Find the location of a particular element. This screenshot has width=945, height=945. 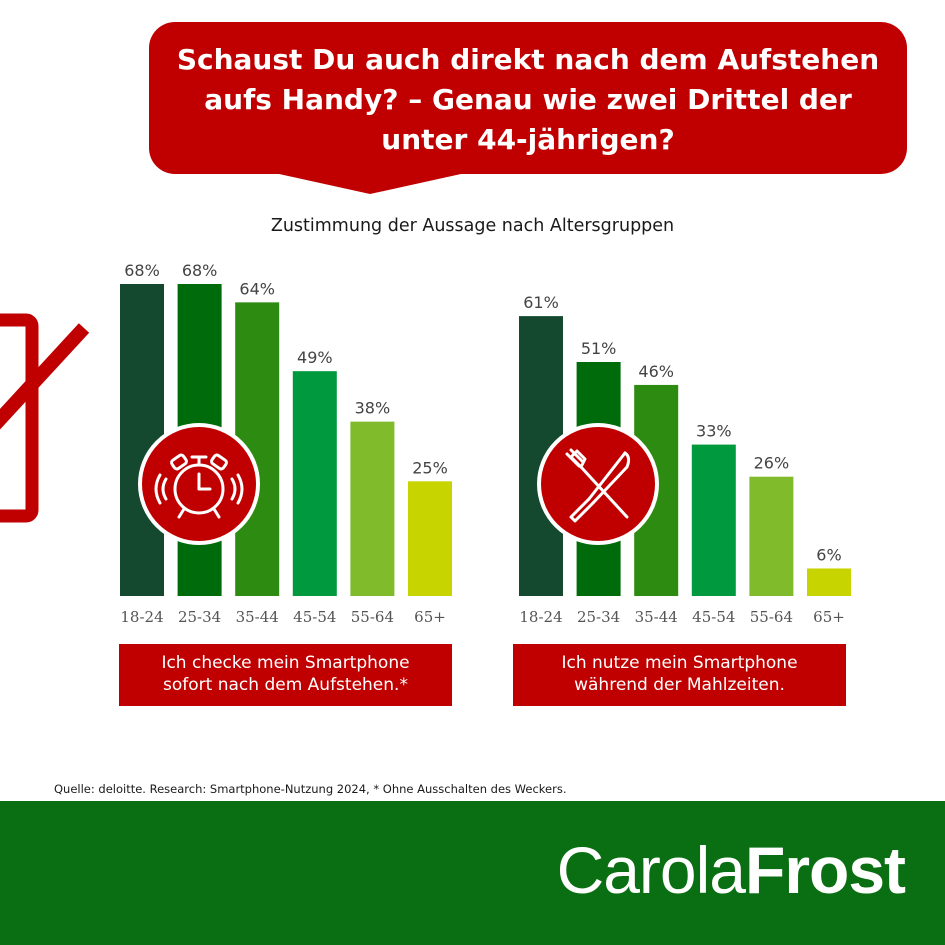

chart-1-caption-line-2: sofort nach dem Aufstehen.* is located at coordinates (285, 685).